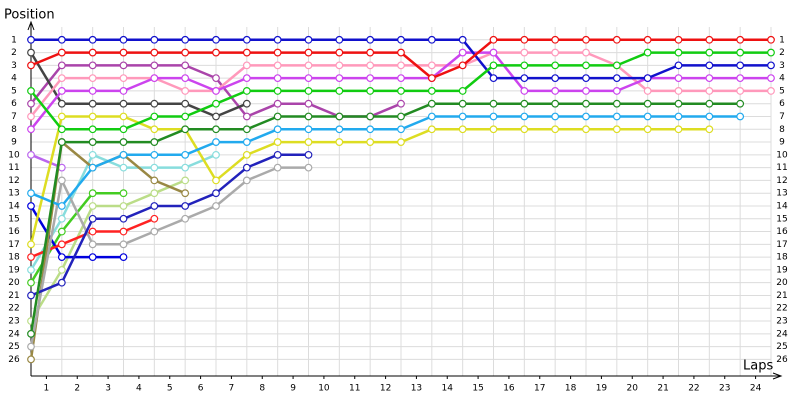 The image size is (800, 400). I want to click on x-tick-label: 15, so click(477, 389).